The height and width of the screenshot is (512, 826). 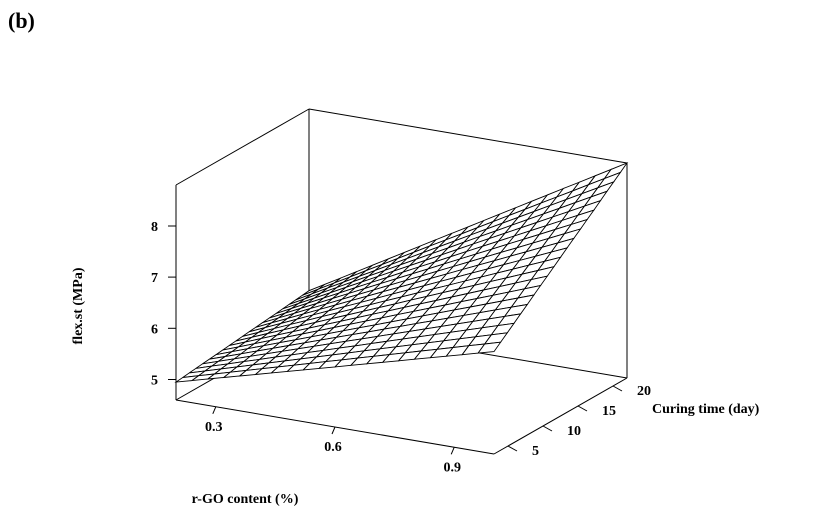 I want to click on y-axis-label: Curing time (day), so click(x=706, y=409).